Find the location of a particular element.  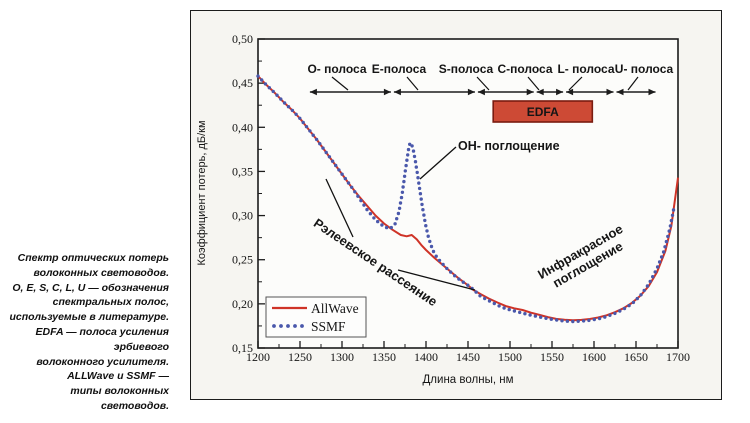

x-tick-label: 1350 is located at coordinates (384, 357).